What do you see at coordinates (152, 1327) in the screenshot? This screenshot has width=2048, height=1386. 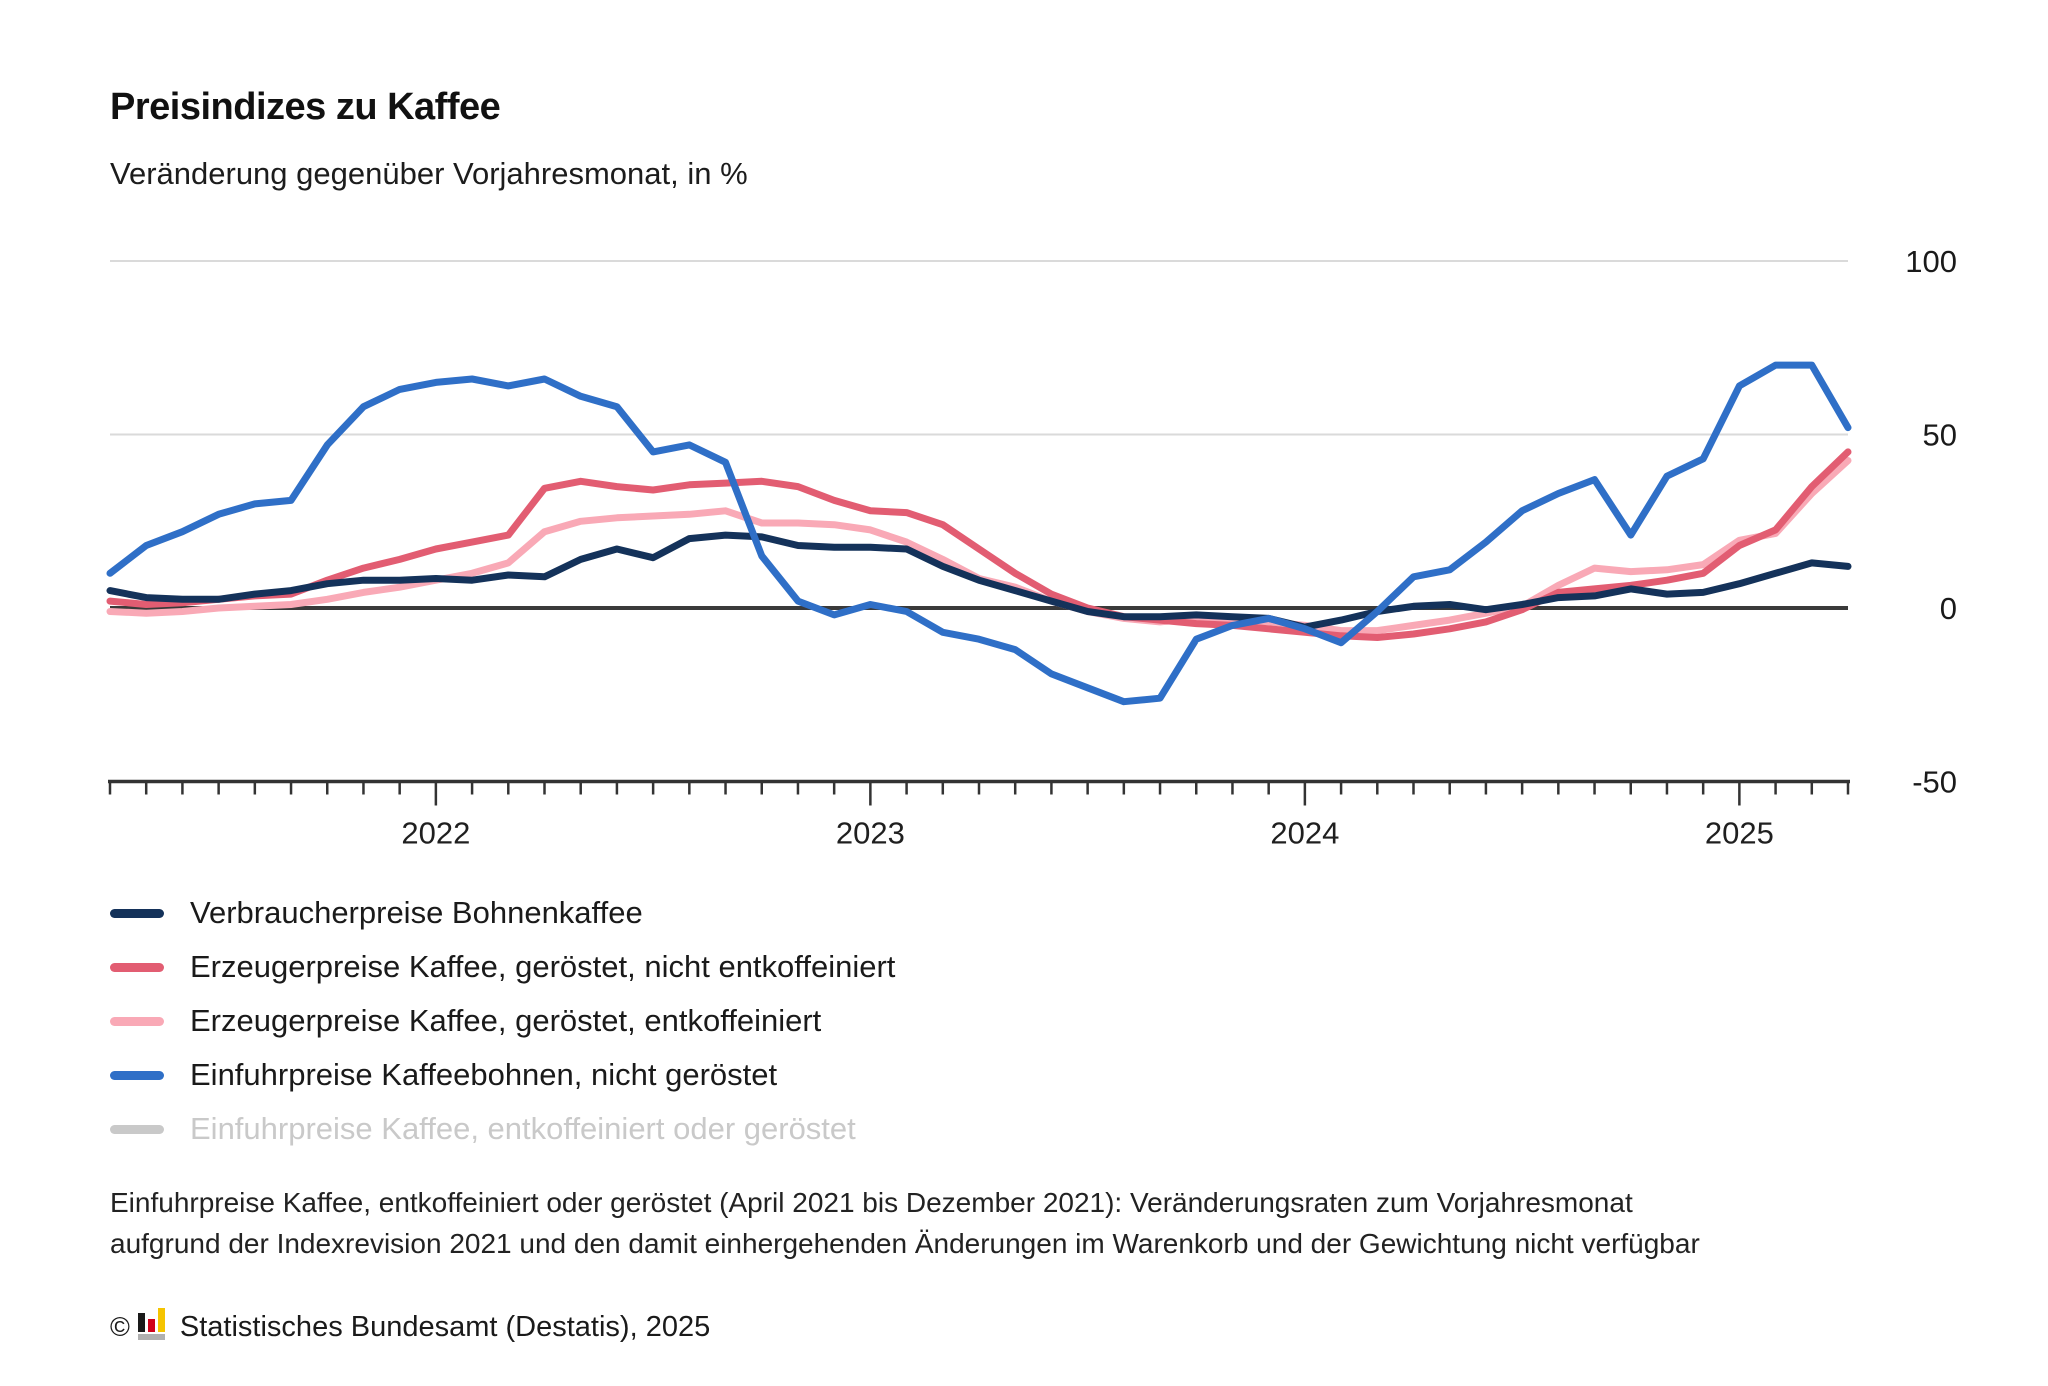 I see `destatis-logo-icon` at bounding box center [152, 1327].